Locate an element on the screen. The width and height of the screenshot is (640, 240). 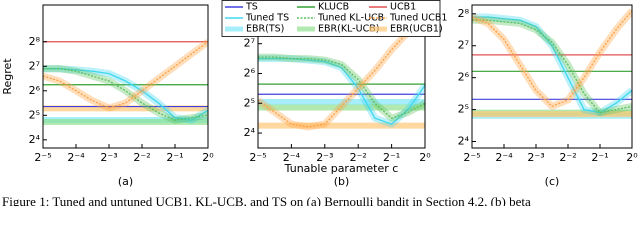
legend-label: Tuned UCB1 is located at coordinates (418, 18).